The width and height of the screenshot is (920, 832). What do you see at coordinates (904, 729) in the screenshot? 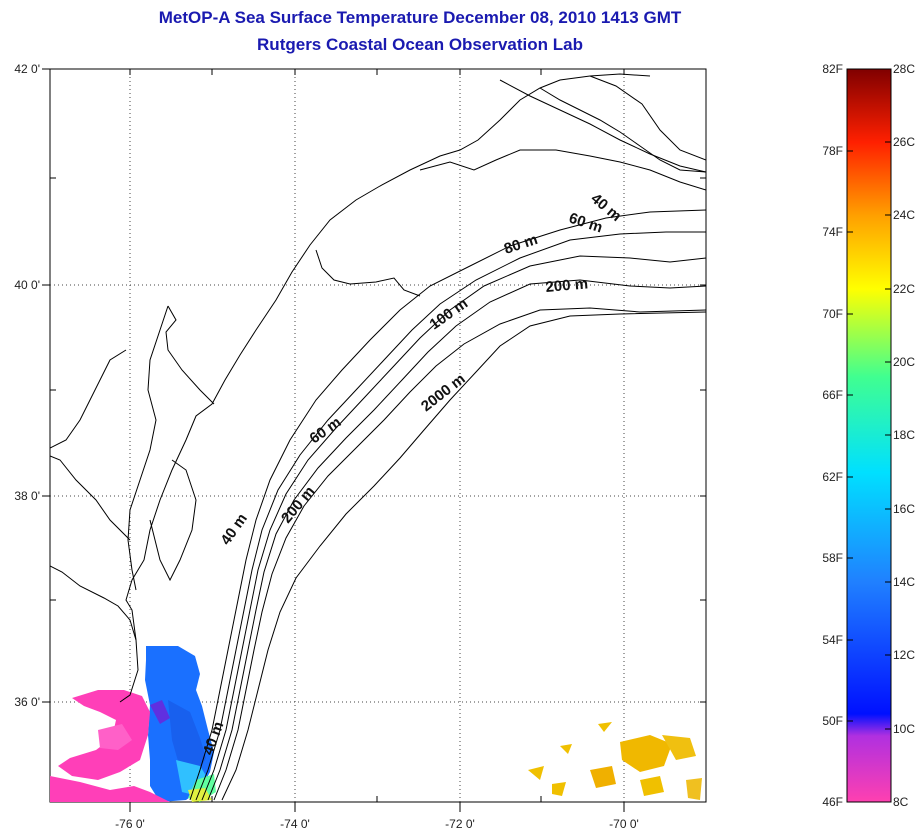
I see `cb-c-10: 10C` at bounding box center [904, 729].